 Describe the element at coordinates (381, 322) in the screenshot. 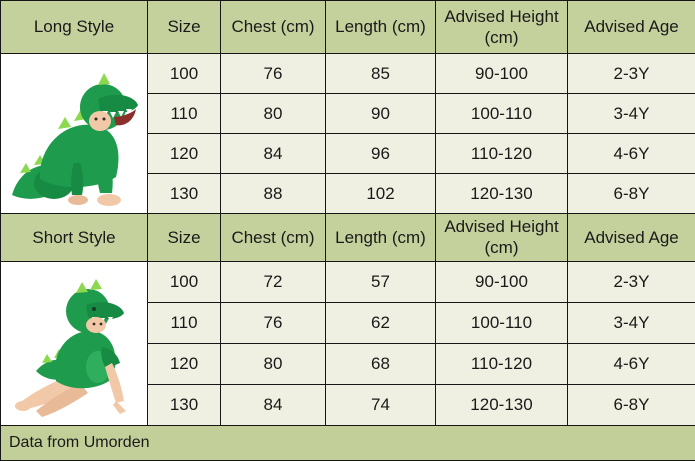

I see `cell-length: 62` at that location.